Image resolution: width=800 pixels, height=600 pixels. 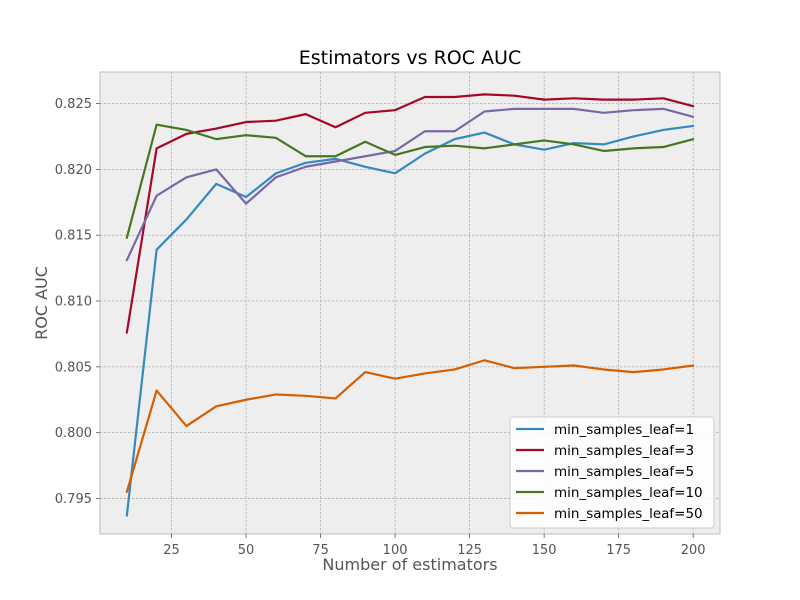 What do you see at coordinates (624, 451) in the screenshot?
I see `legend-label: min_samples_leaf=3` at bounding box center [624, 451].